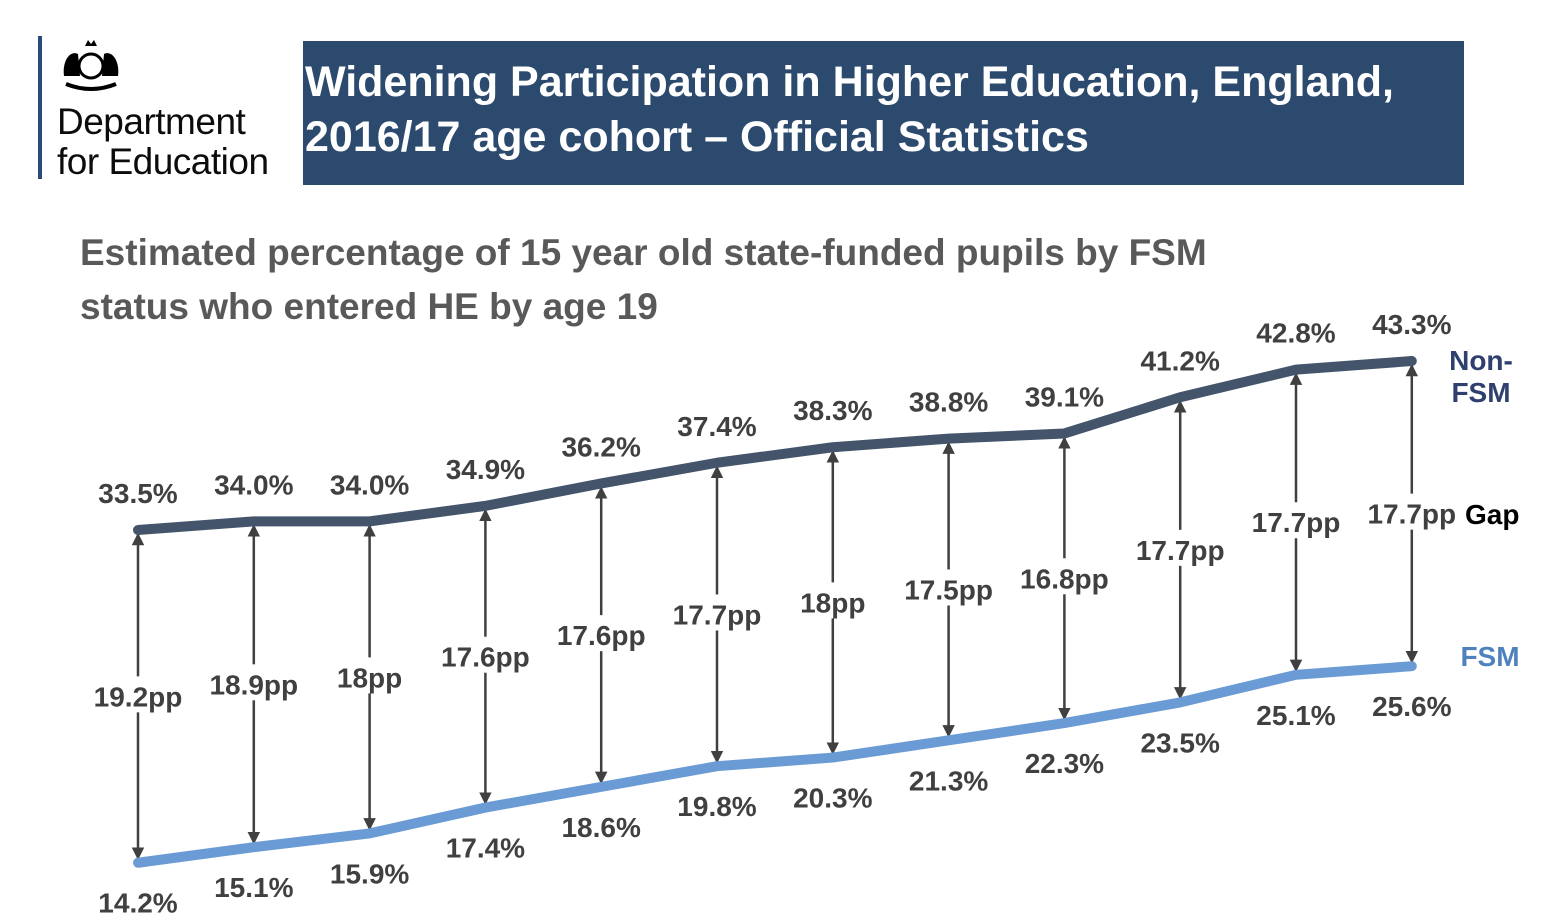 Image resolution: width=1542 pixels, height=924 pixels. What do you see at coordinates (137, 493) in the screenshot?
I see `non-fsm-value-label: 33.5%` at bounding box center [137, 493].